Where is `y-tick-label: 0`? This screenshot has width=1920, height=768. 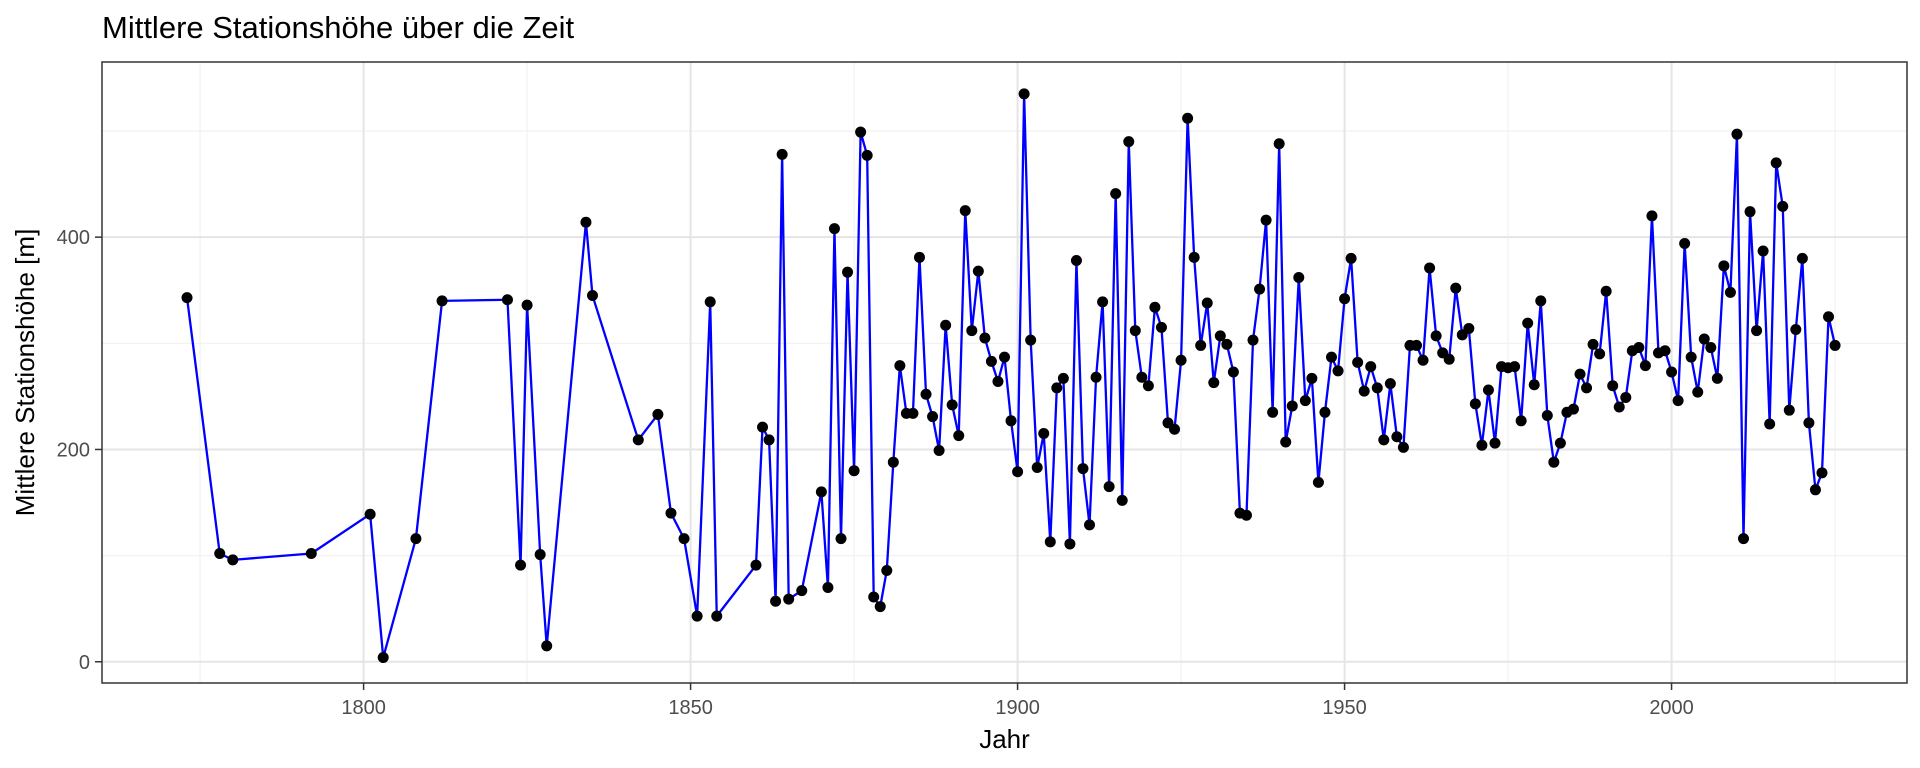 y-tick-label: 0 is located at coordinates (84, 663).